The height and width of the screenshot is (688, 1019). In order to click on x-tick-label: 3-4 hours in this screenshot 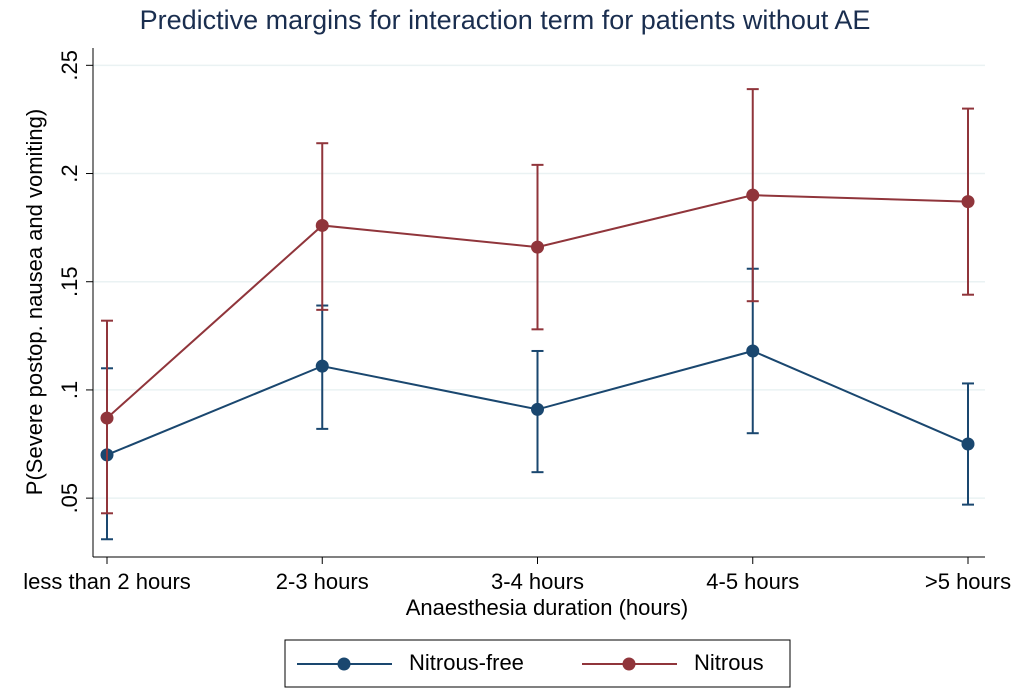, I will do `click(537, 581)`.